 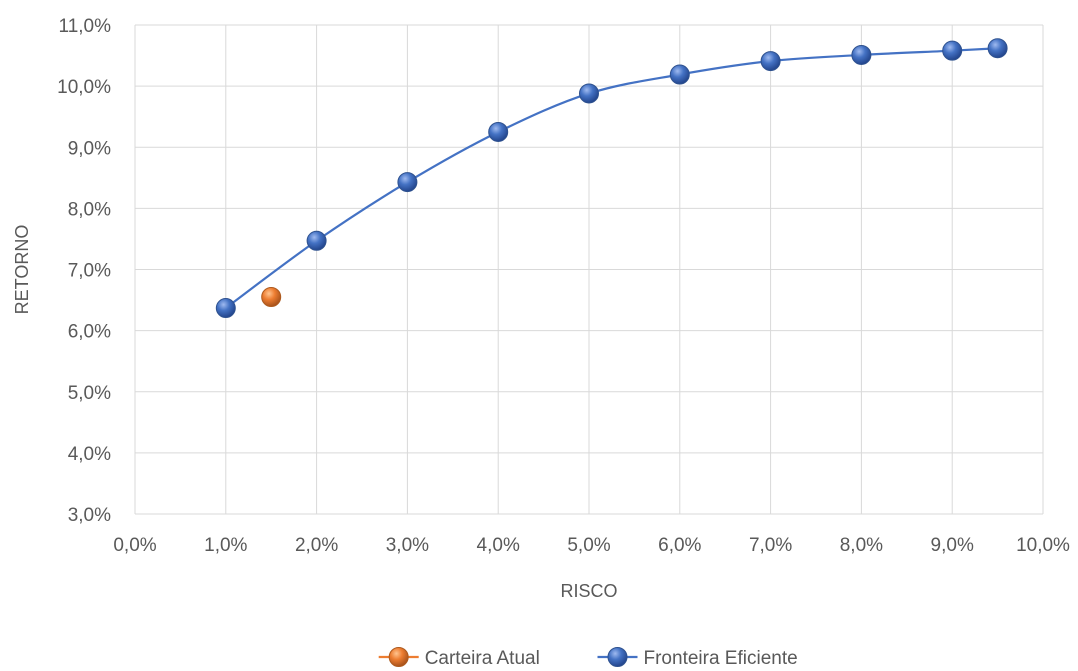 I want to click on y-tick-label: 6,0%, so click(x=89, y=332).